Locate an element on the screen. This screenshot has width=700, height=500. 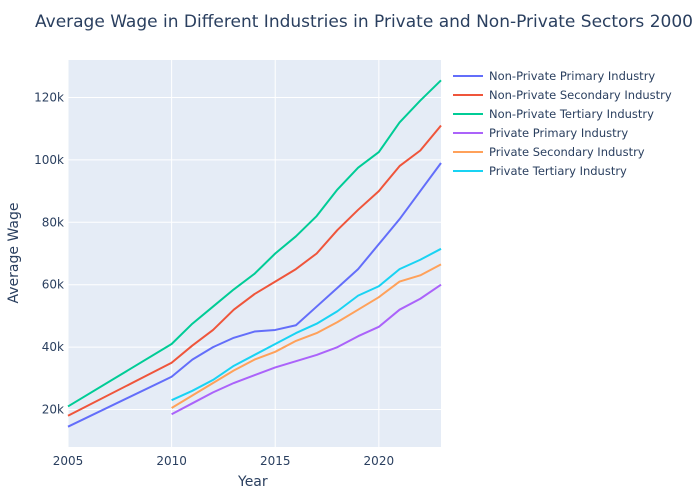
legend-item: Non-Private Secondary Industry is located at coordinates (562, 94).